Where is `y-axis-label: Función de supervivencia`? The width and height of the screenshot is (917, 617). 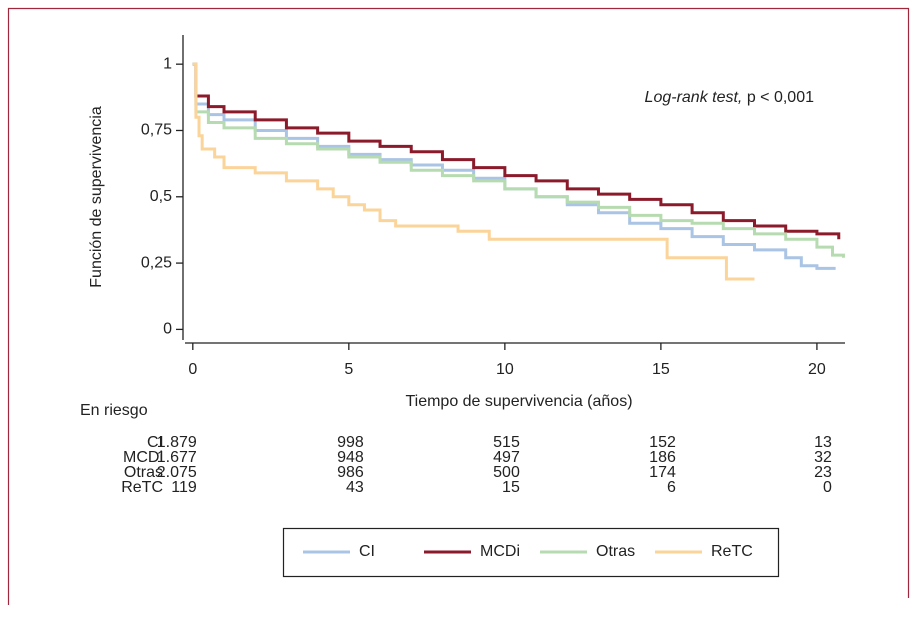
y-axis-label: Función de supervivencia is located at coordinates (96, 197).